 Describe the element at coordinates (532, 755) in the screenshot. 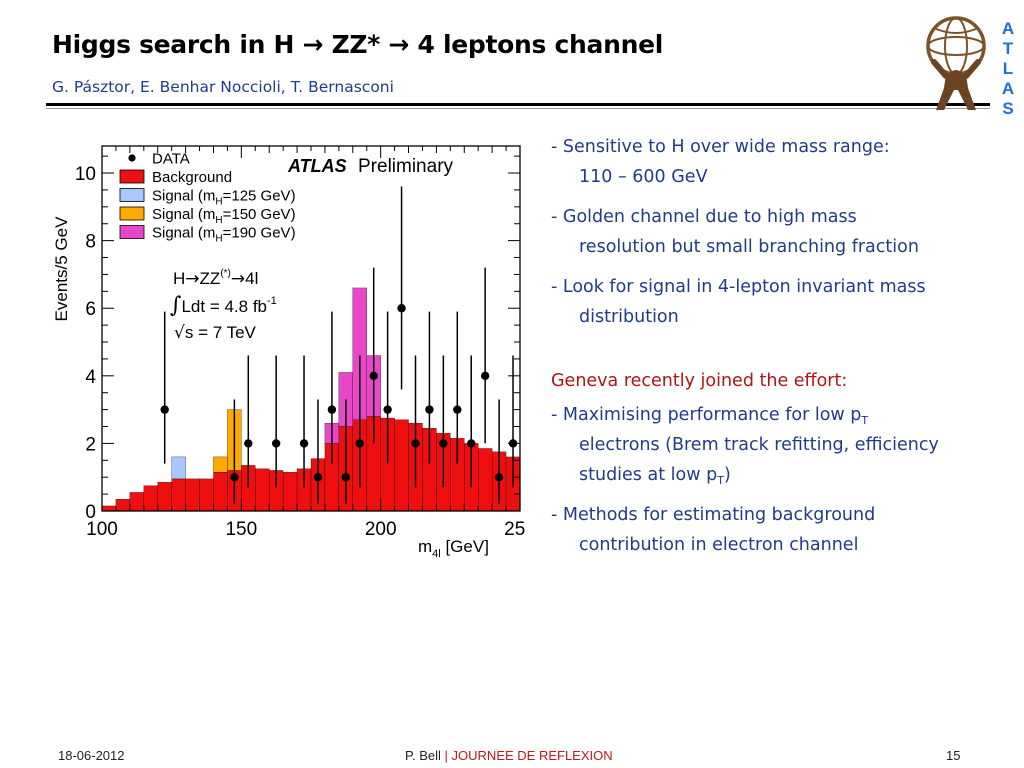

I see `footer-event: JOURNEE DE REFLEXION` at that location.